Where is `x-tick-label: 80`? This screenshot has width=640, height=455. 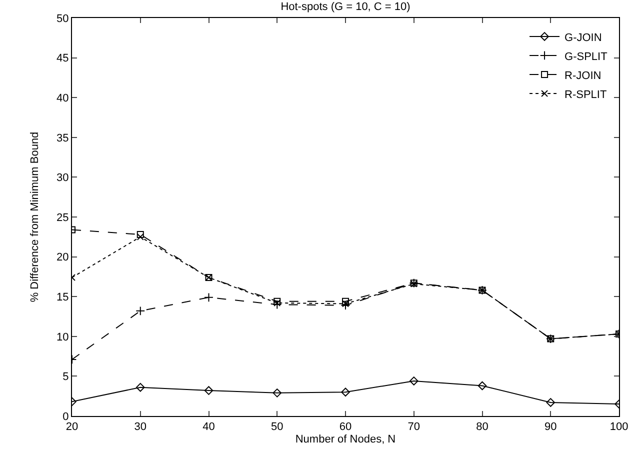 x-tick-label: 80 is located at coordinates (482, 427).